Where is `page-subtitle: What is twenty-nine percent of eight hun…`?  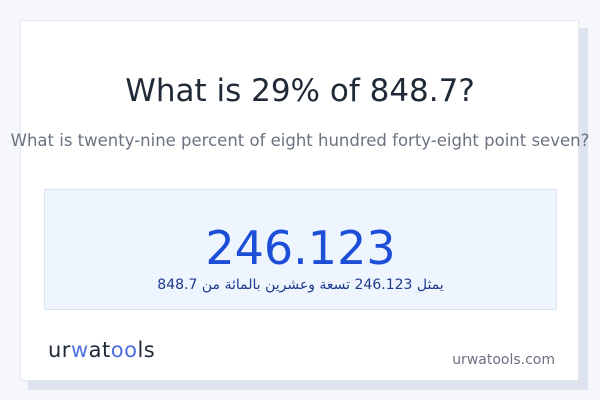
page-subtitle: What is twenty-nine percent of eight hun… is located at coordinates (300, 140).